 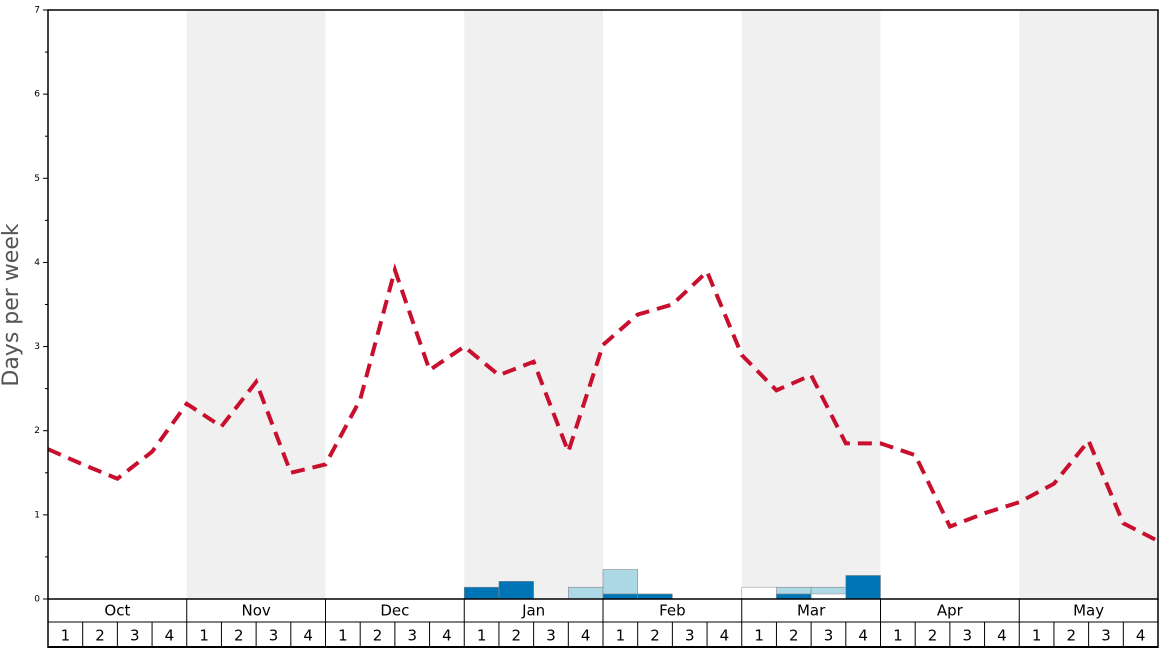 I want to click on y-tick-label: 0, so click(x=37, y=600).